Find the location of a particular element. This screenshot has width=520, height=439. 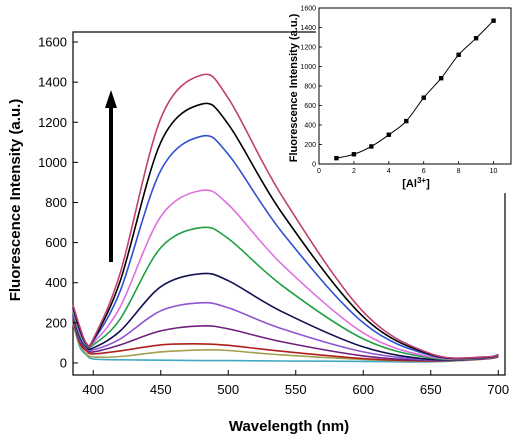

inset-y-axis: 0 200 400 600 800 1000 1200 1400 1600 is located at coordinates (311, 87).